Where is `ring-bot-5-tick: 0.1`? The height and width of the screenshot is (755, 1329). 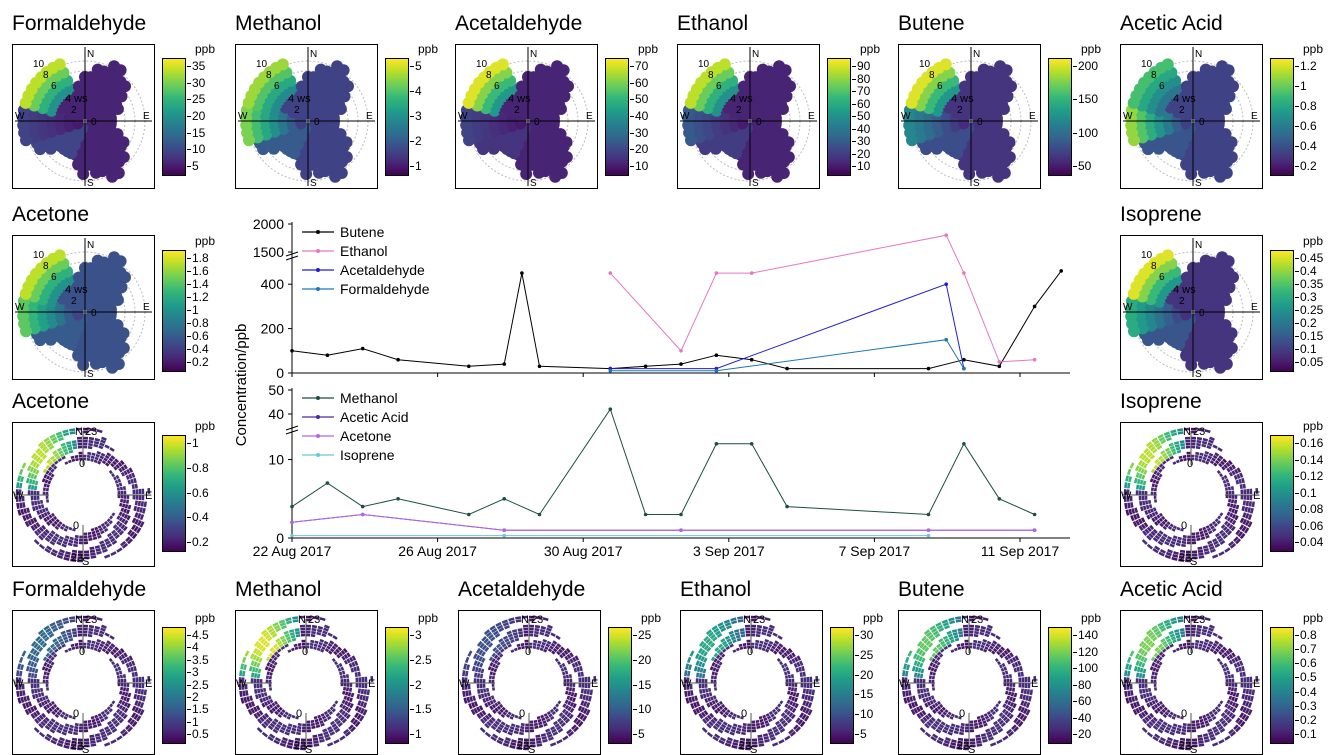
ring-bot-5-tick: 0.1 is located at coordinates (1306, 734).